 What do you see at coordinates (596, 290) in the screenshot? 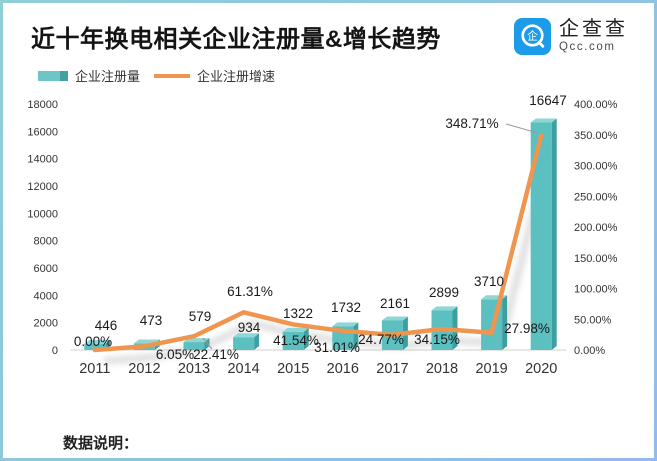
I see `right-axis-tick: 100.00%` at bounding box center [596, 290].